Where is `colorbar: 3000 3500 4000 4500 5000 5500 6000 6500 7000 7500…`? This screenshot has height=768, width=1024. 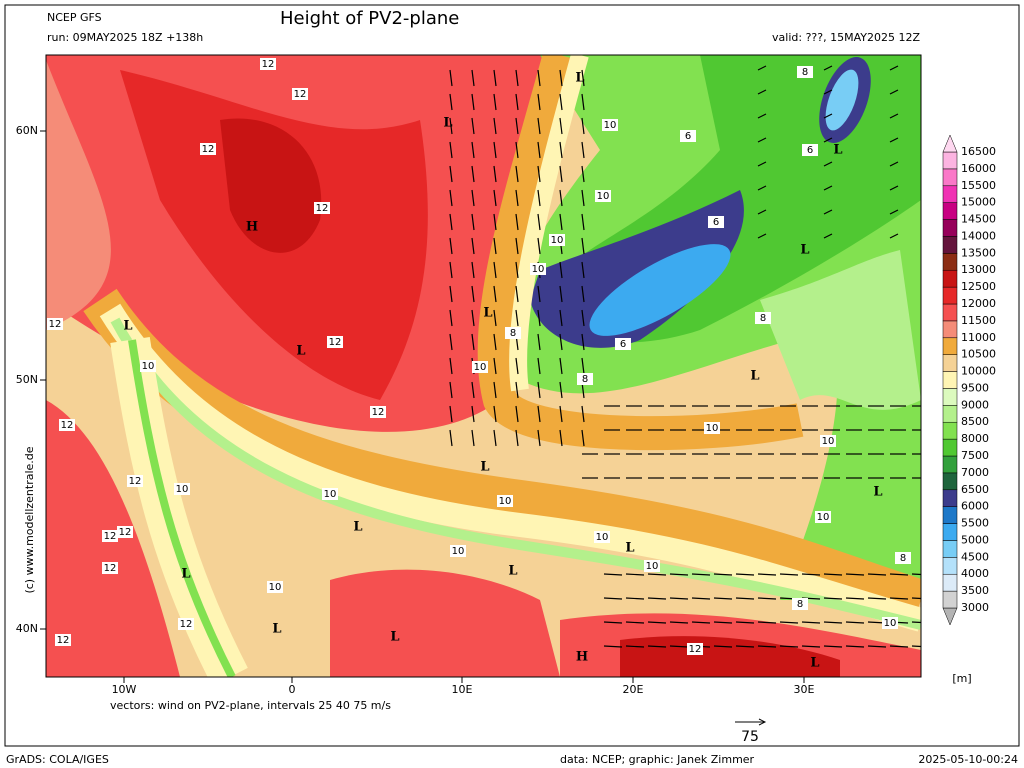
colorbar: 3000 3500 4000 4500 5000 5500 6000 6500 7000 7500… is located at coordinates (969, 380).